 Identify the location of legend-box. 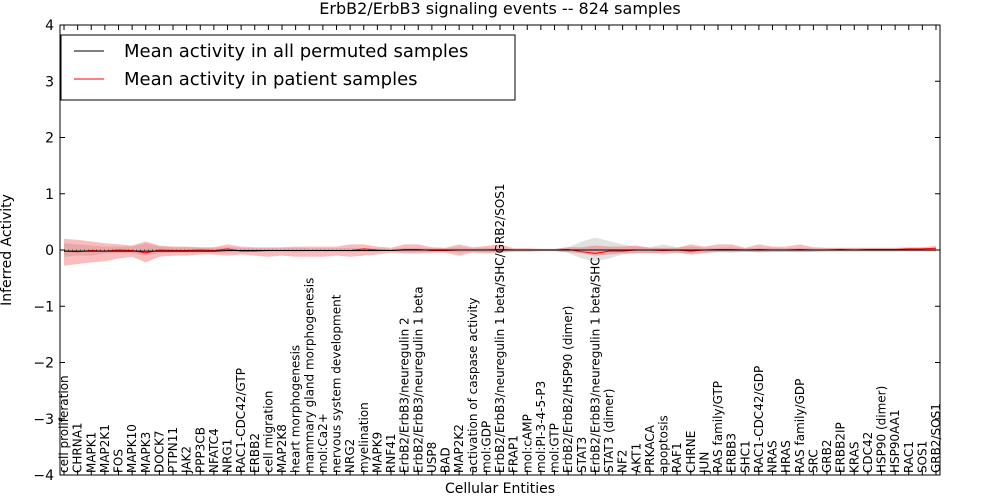
(288, 67).